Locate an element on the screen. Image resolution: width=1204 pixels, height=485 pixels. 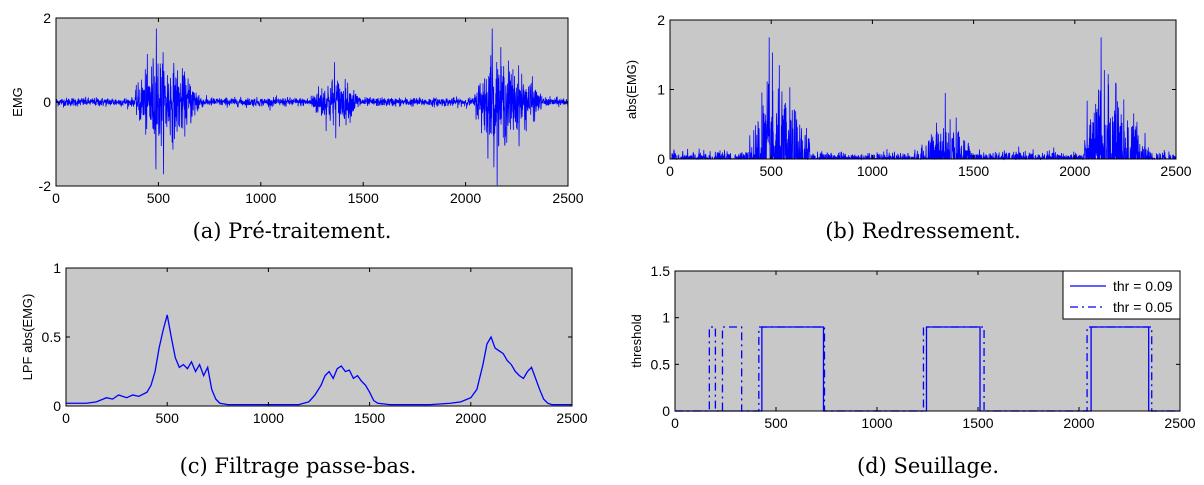
y-tick-label: -2 is located at coordinates (45, 186).